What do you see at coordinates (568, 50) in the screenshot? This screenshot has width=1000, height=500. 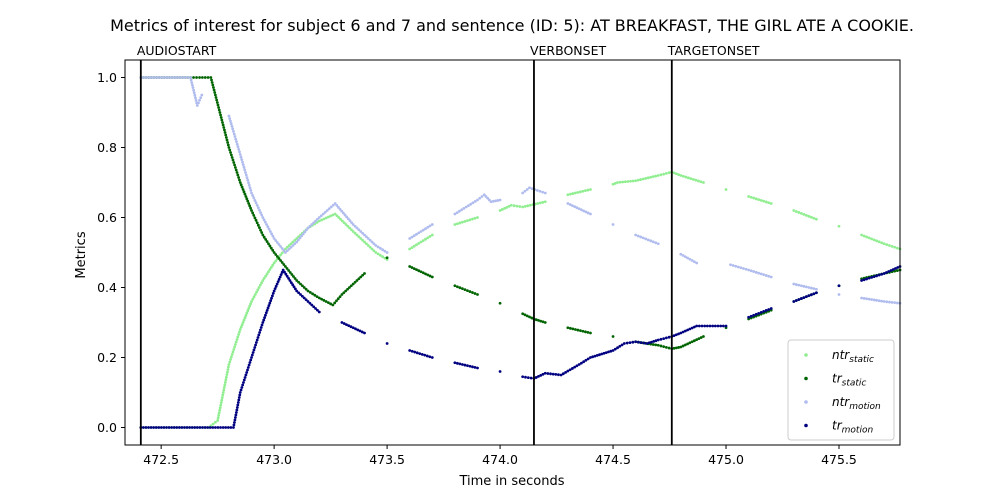 I see `event-label: VERBONSET` at bounding box center [568, 50].